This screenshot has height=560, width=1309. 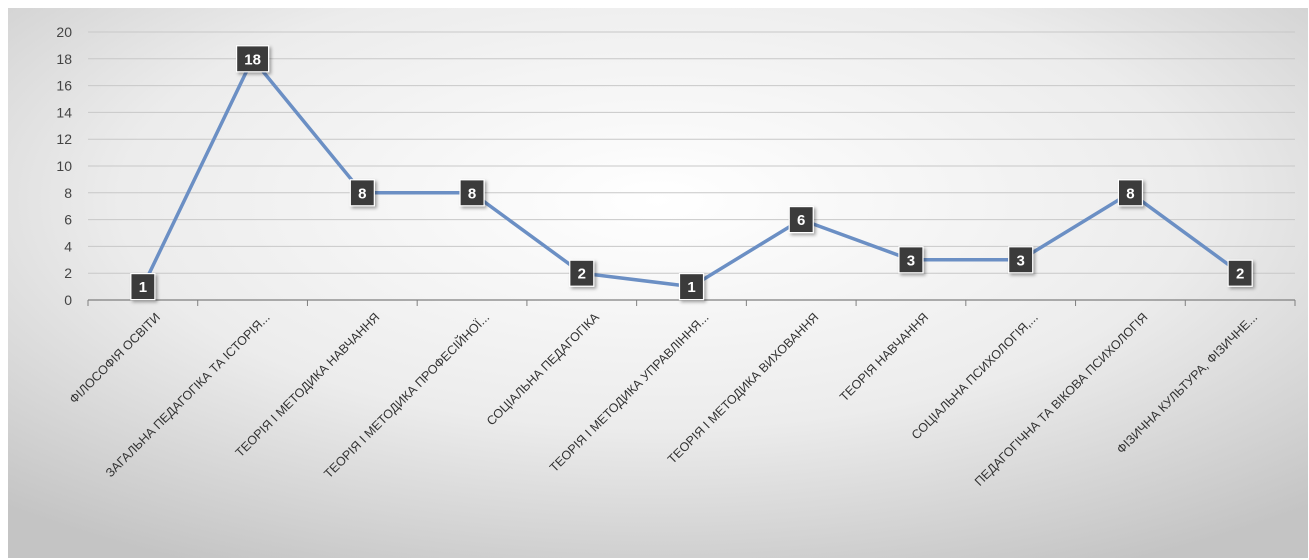 I want to click on data-label-text: 6, so click(x=801, y=220).